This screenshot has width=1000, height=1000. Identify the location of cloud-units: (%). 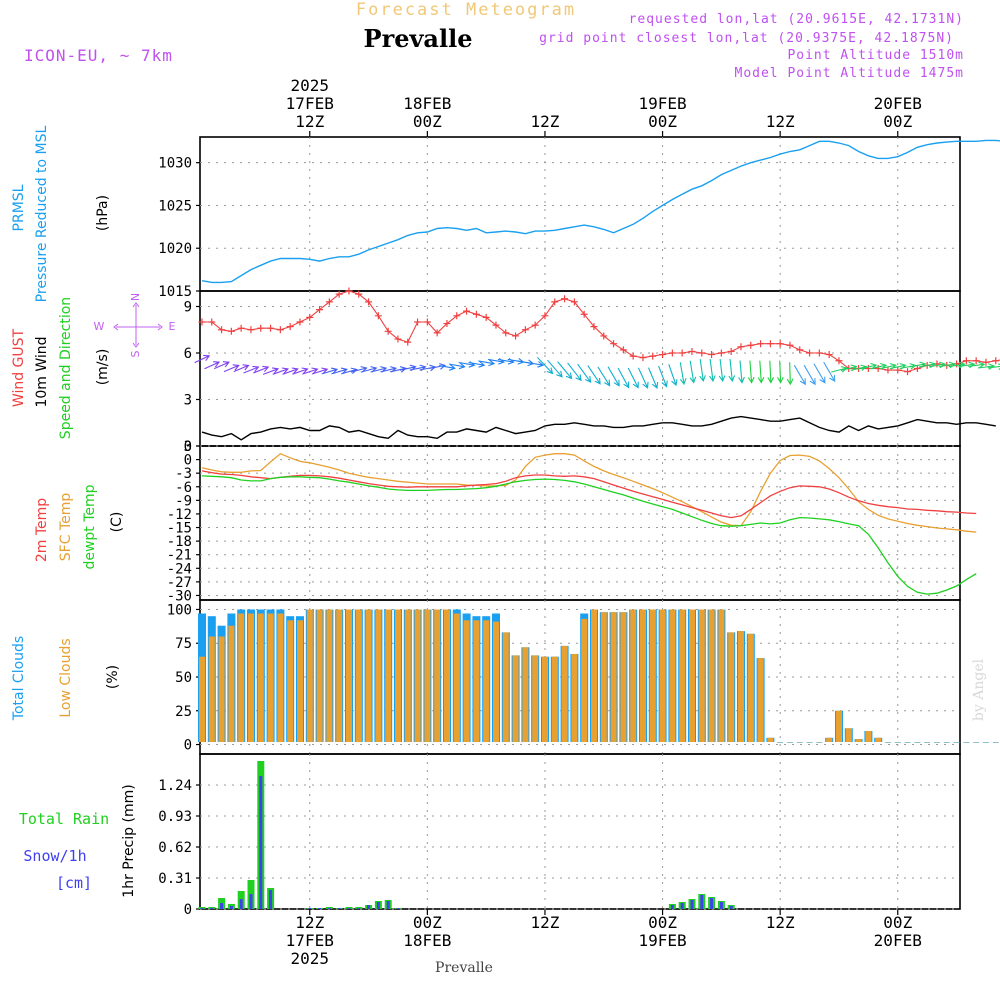
(113, 677).